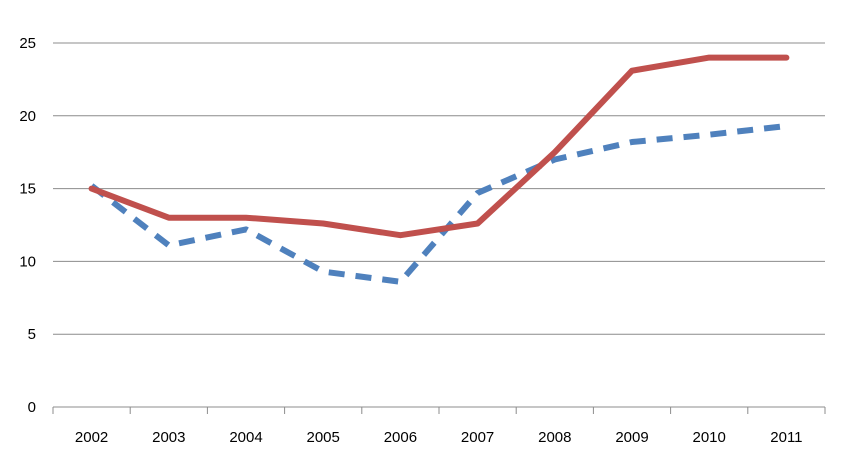 This screenshot has height=460, width=850. Describe the element at coordinates (631, 437) in the screenshot. I see `x-tick-label: 2009` at that location.